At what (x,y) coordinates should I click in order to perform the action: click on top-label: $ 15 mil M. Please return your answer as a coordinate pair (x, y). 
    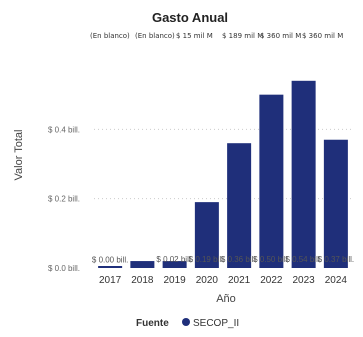
    Looking at the image, I should click on (194, 36).